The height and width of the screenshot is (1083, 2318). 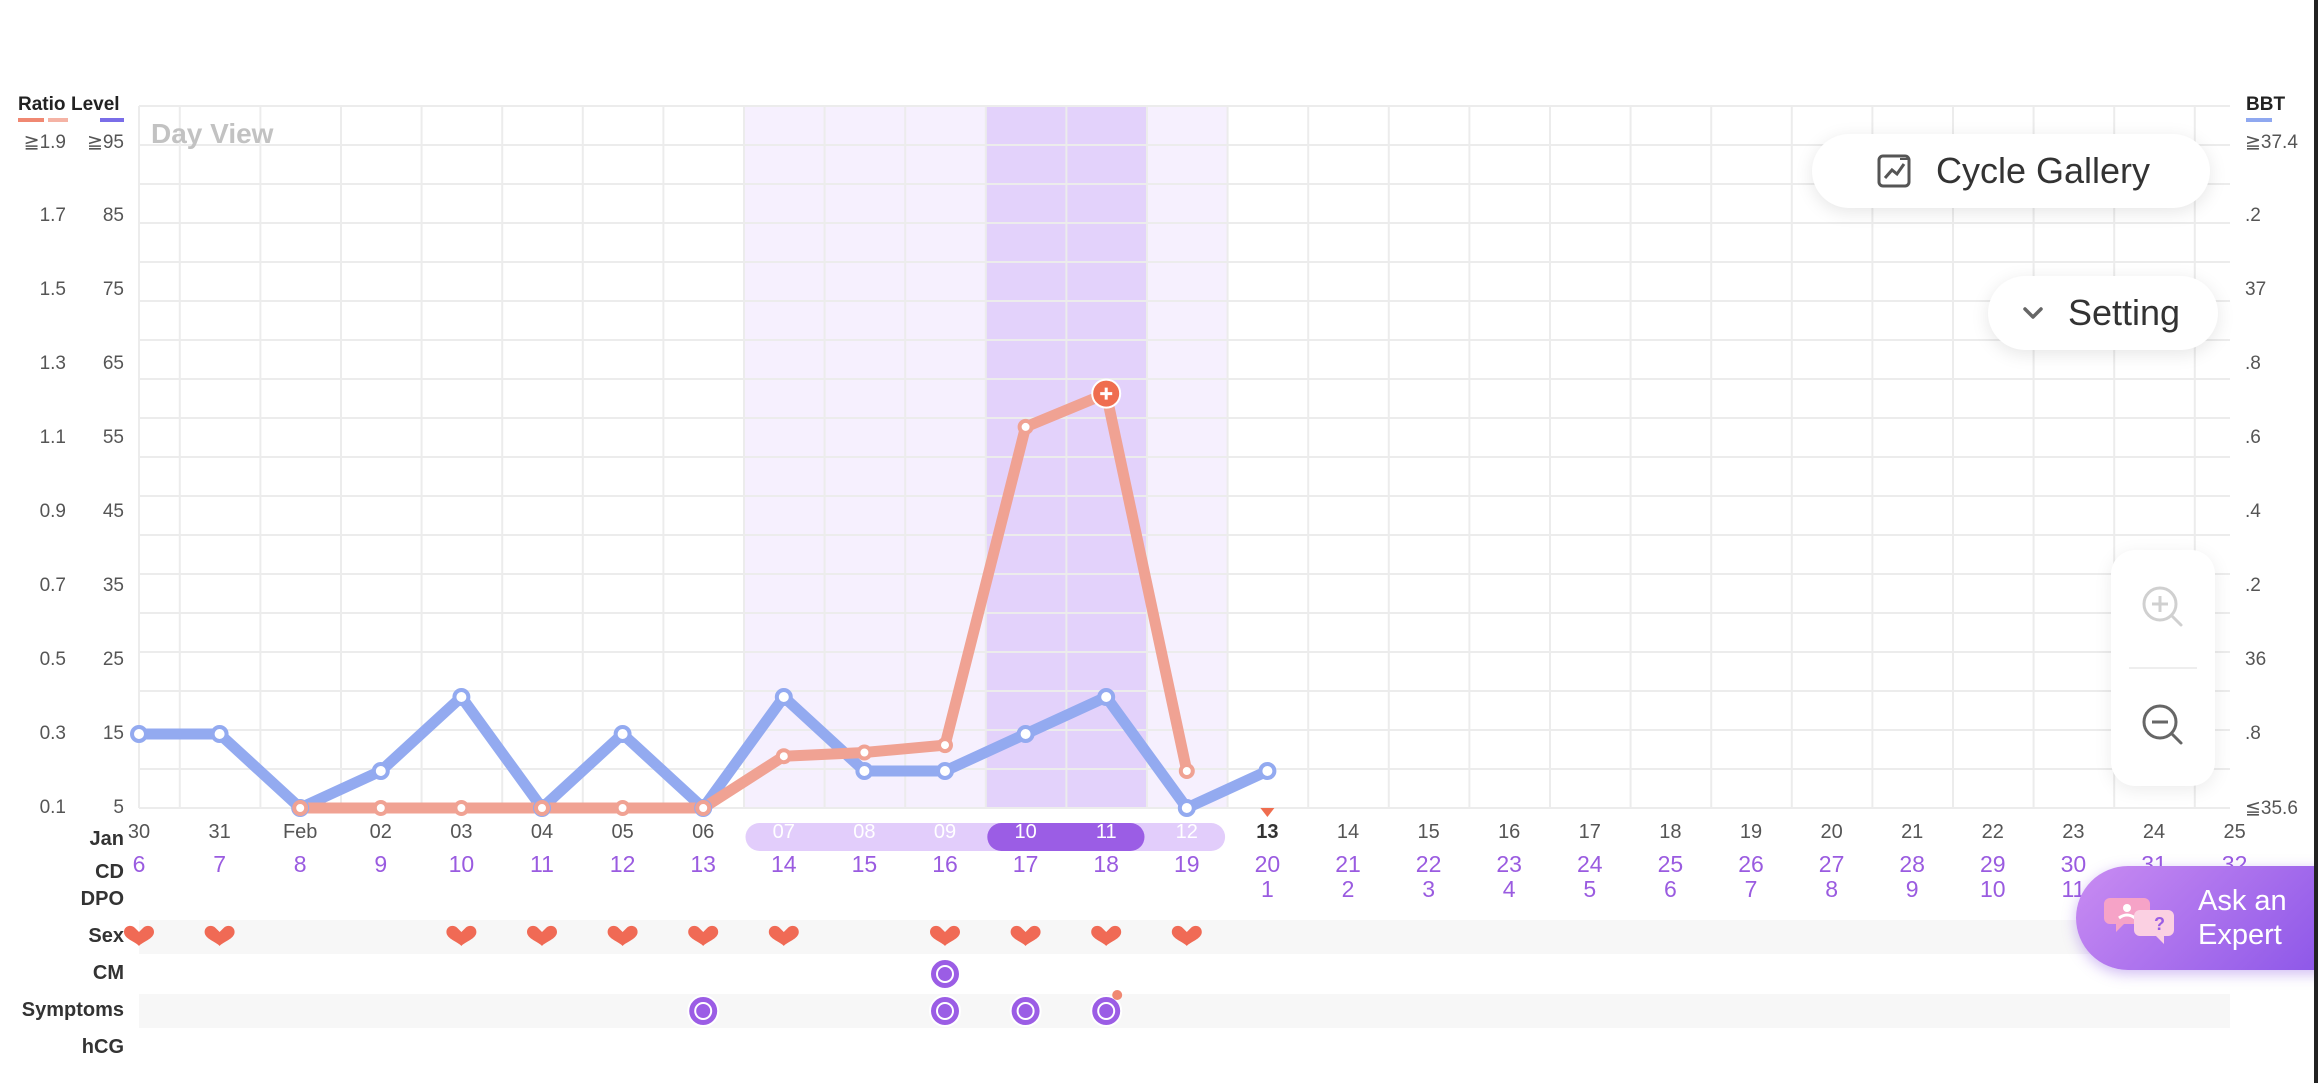 I want to click on dpo-label: 1, so click(x=1267, y=889).